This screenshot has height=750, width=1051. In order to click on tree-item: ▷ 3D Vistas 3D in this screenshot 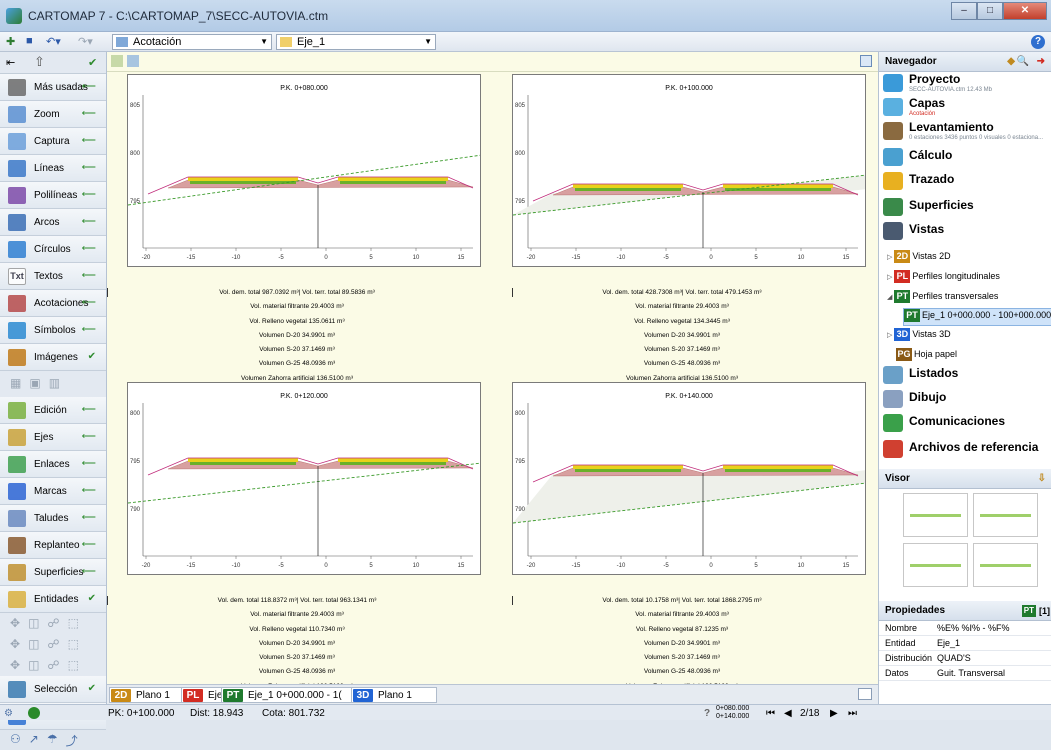, I will do `click(919, 337)`.